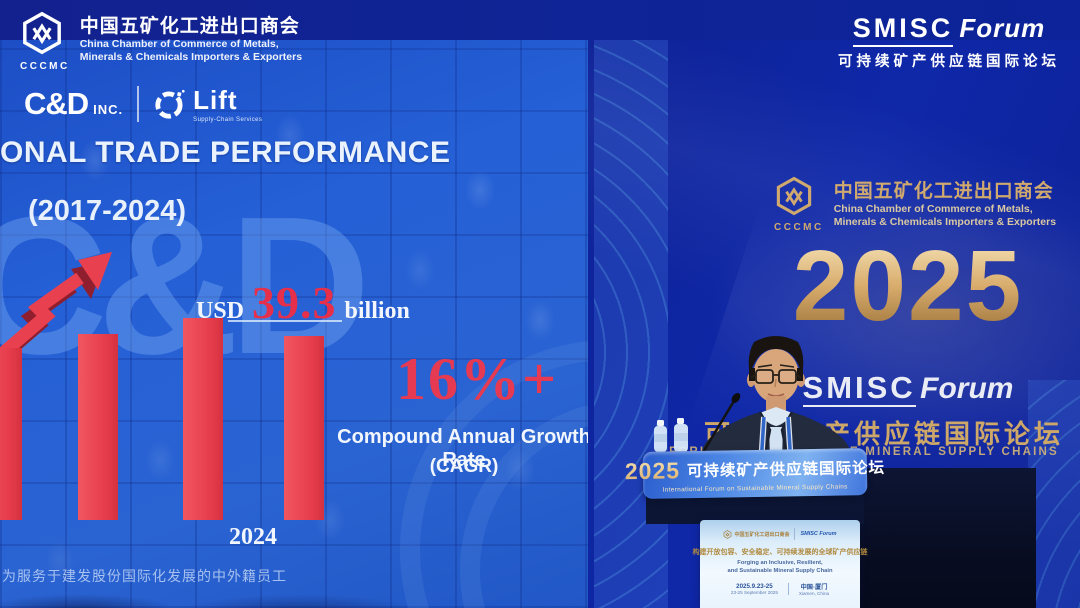 The width and height of the screenshot is (1080, 608). What do you see at coordinates (671, 435) in the screenshot?
I see `water-bottles` at bounding box center [671, 435].